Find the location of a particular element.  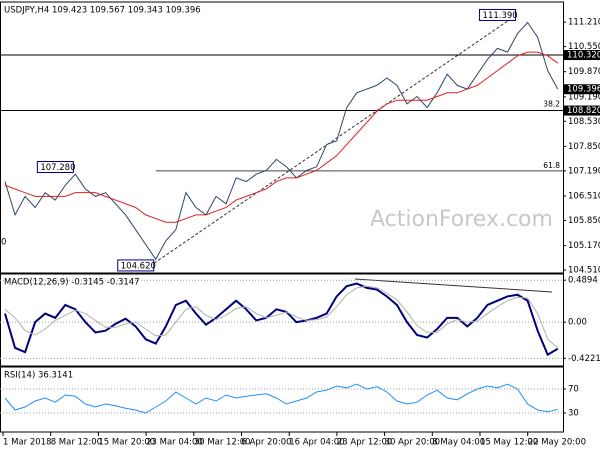

y-tick-label: 104.510 is located at coordinates (584, 271).